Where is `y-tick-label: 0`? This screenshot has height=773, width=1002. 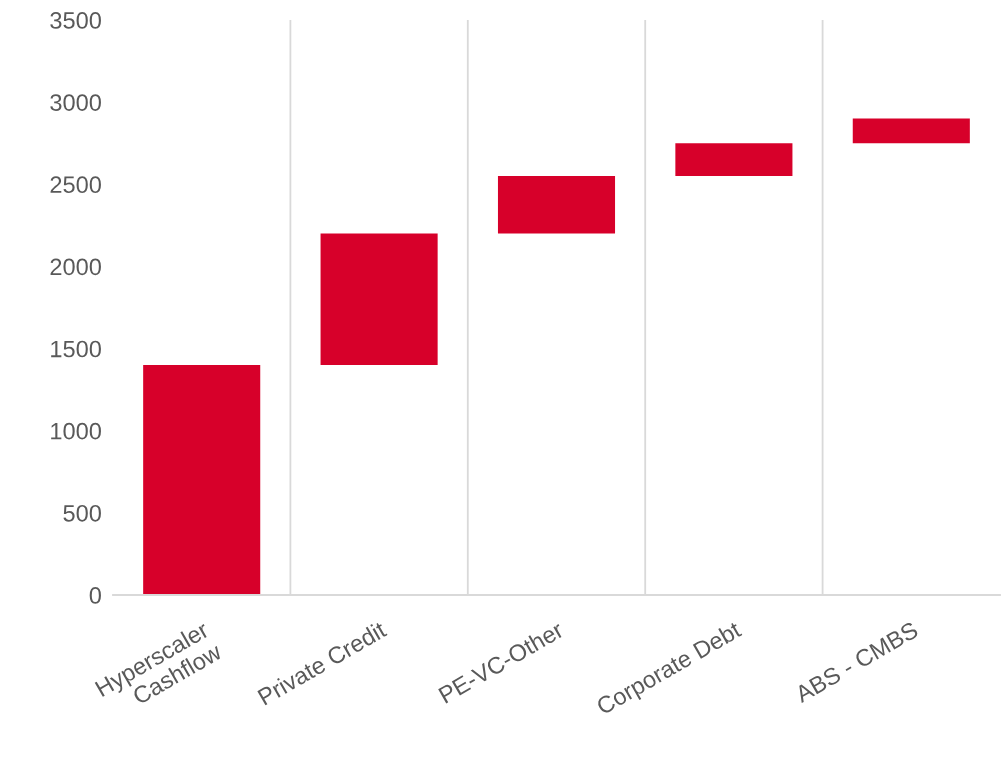
y-tick-label: 0 is located at coordinates (95, 595).